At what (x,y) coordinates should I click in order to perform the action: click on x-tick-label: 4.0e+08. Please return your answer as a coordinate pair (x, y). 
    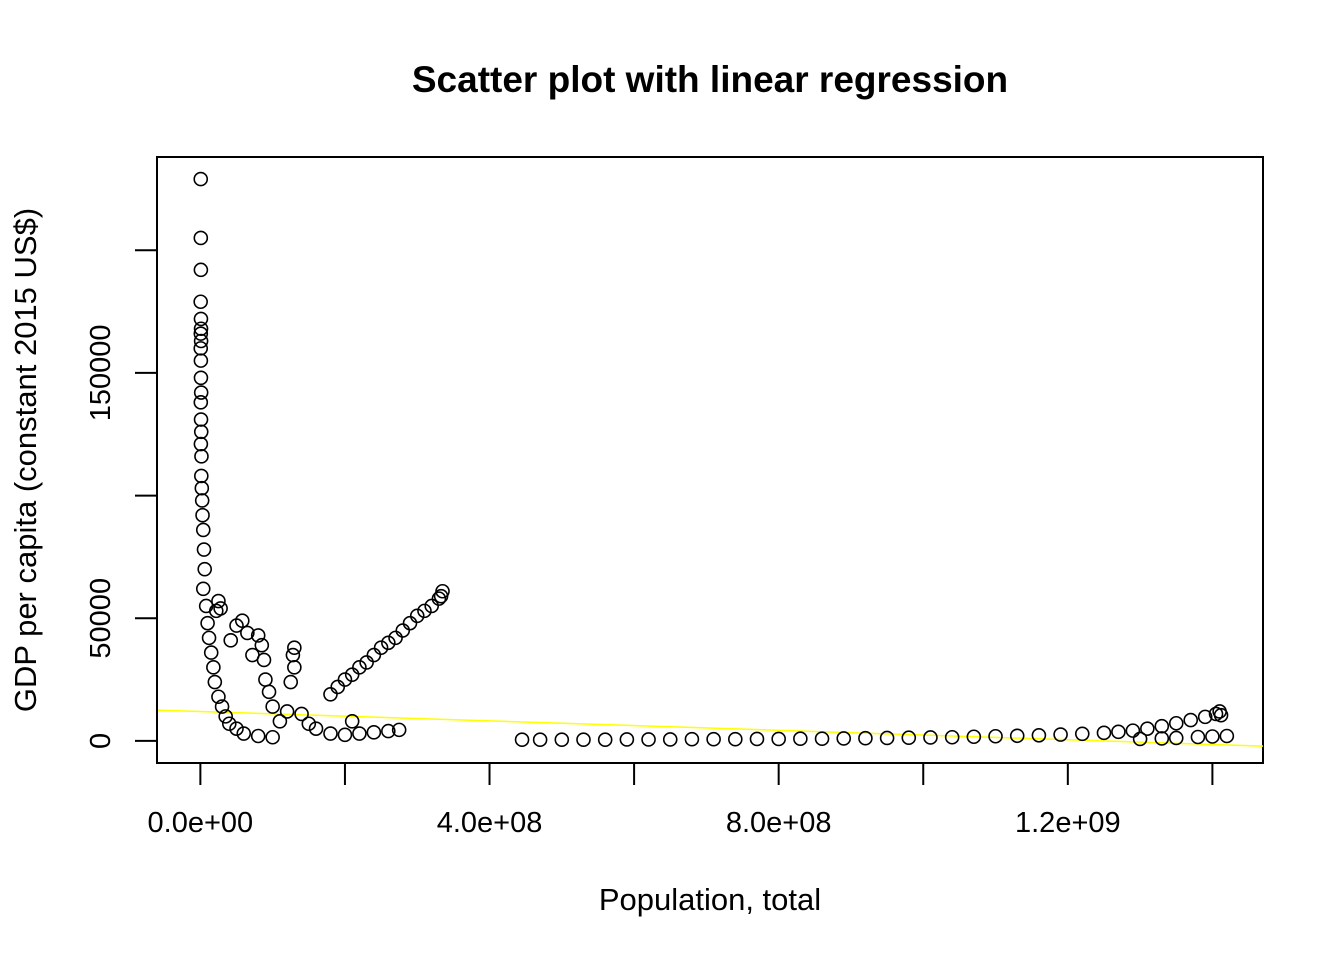
    Looking at the image, I should click on (490, 823).